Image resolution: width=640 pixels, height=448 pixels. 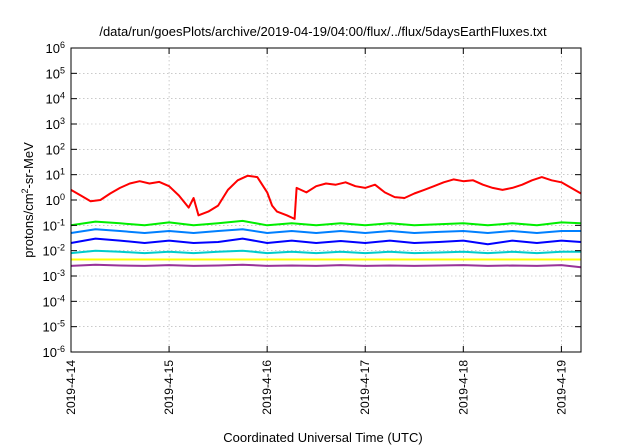 I want to click on y-tick-label: 10⁻⁶, so click(x=54, y=352).